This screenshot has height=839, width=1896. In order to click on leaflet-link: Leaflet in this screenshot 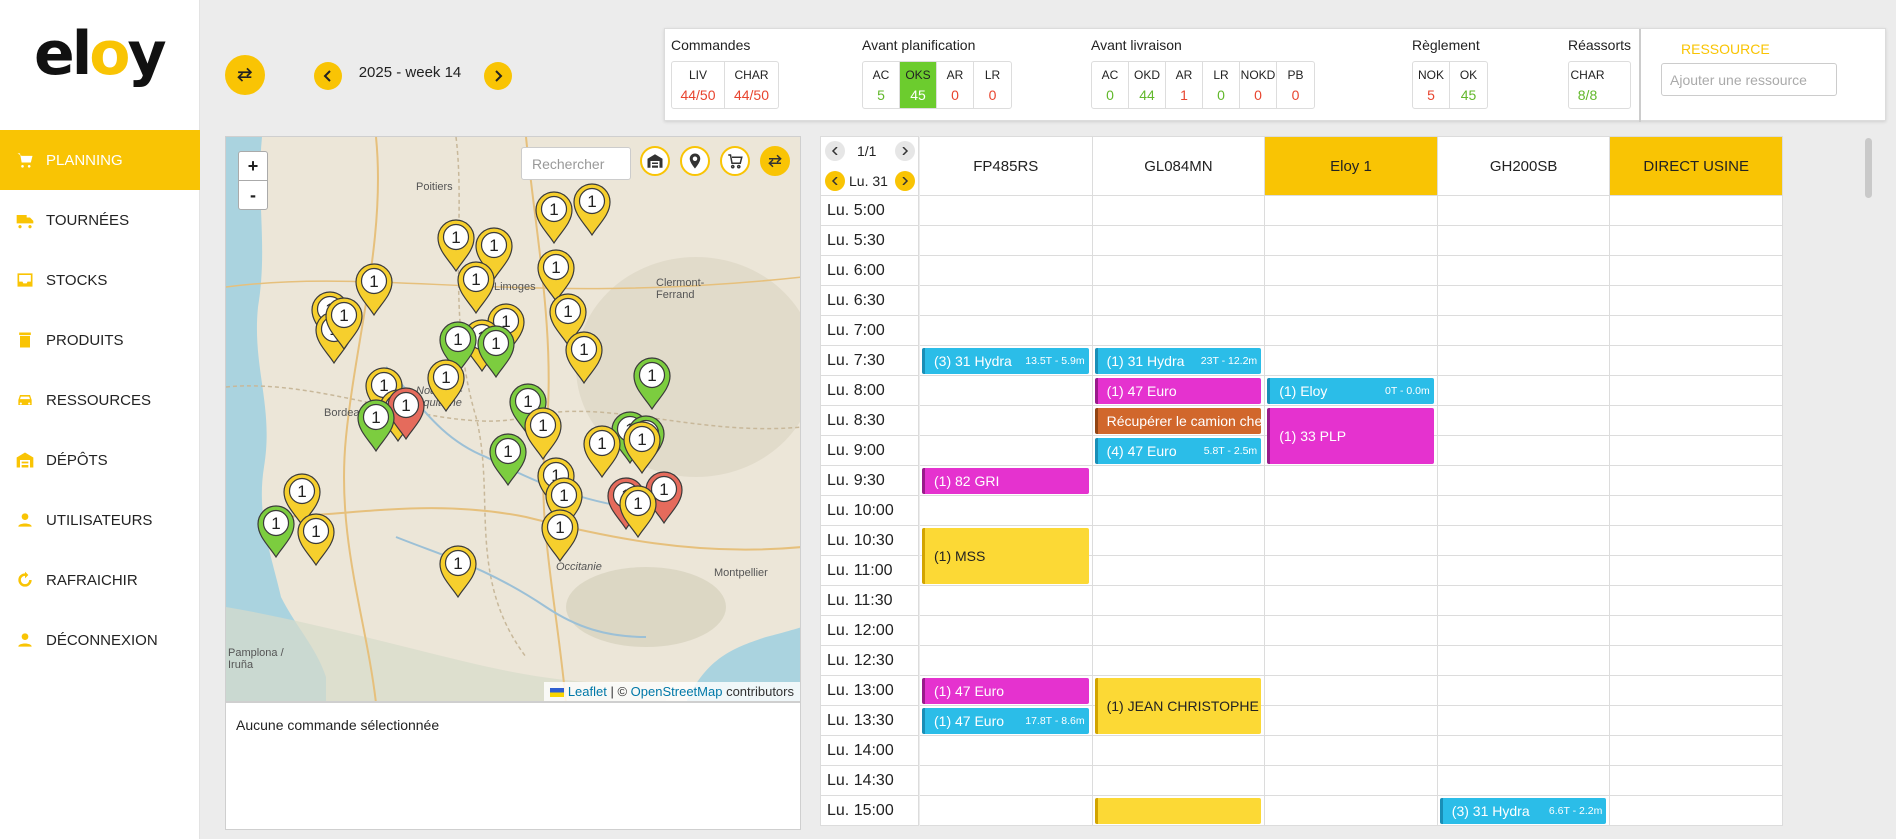, I will do `click(587, 691)`.